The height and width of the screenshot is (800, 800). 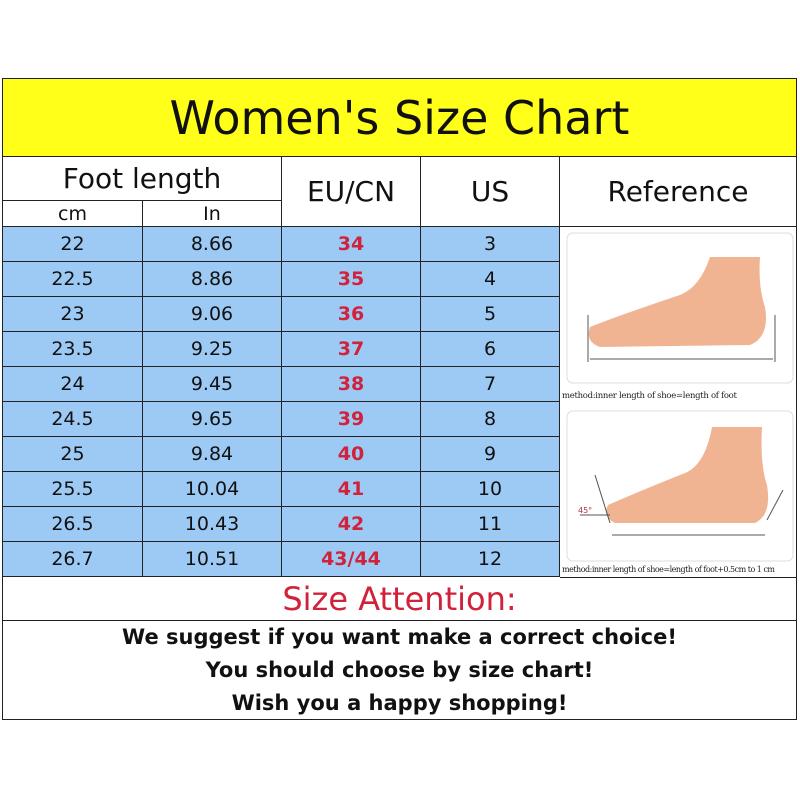 I want to click on row-4-cm: 23.5, so click(x=73, y=349).